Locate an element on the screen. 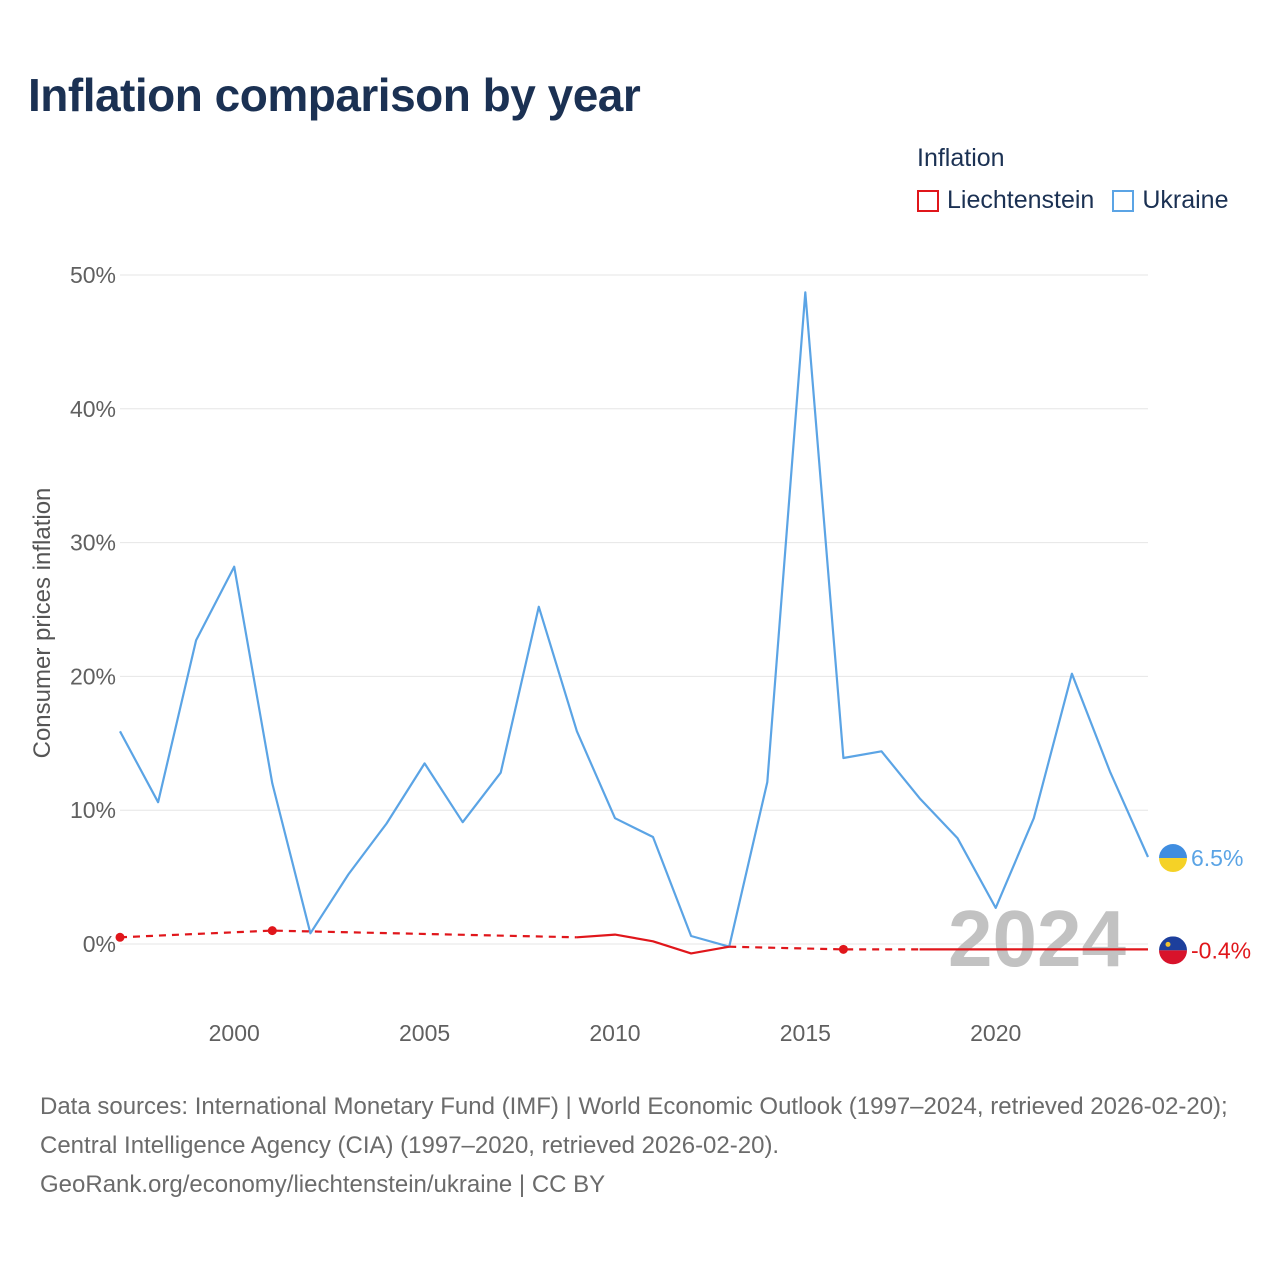  liechtenstein-flag-icon is located at coordinates (1173, 950).